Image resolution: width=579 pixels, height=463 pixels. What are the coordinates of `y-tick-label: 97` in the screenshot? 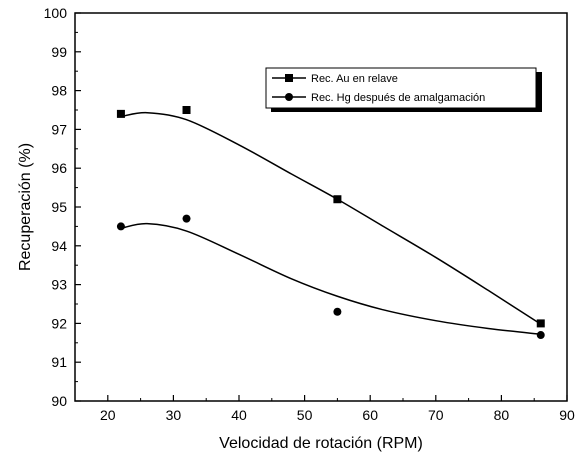 It's located at (59, 129).